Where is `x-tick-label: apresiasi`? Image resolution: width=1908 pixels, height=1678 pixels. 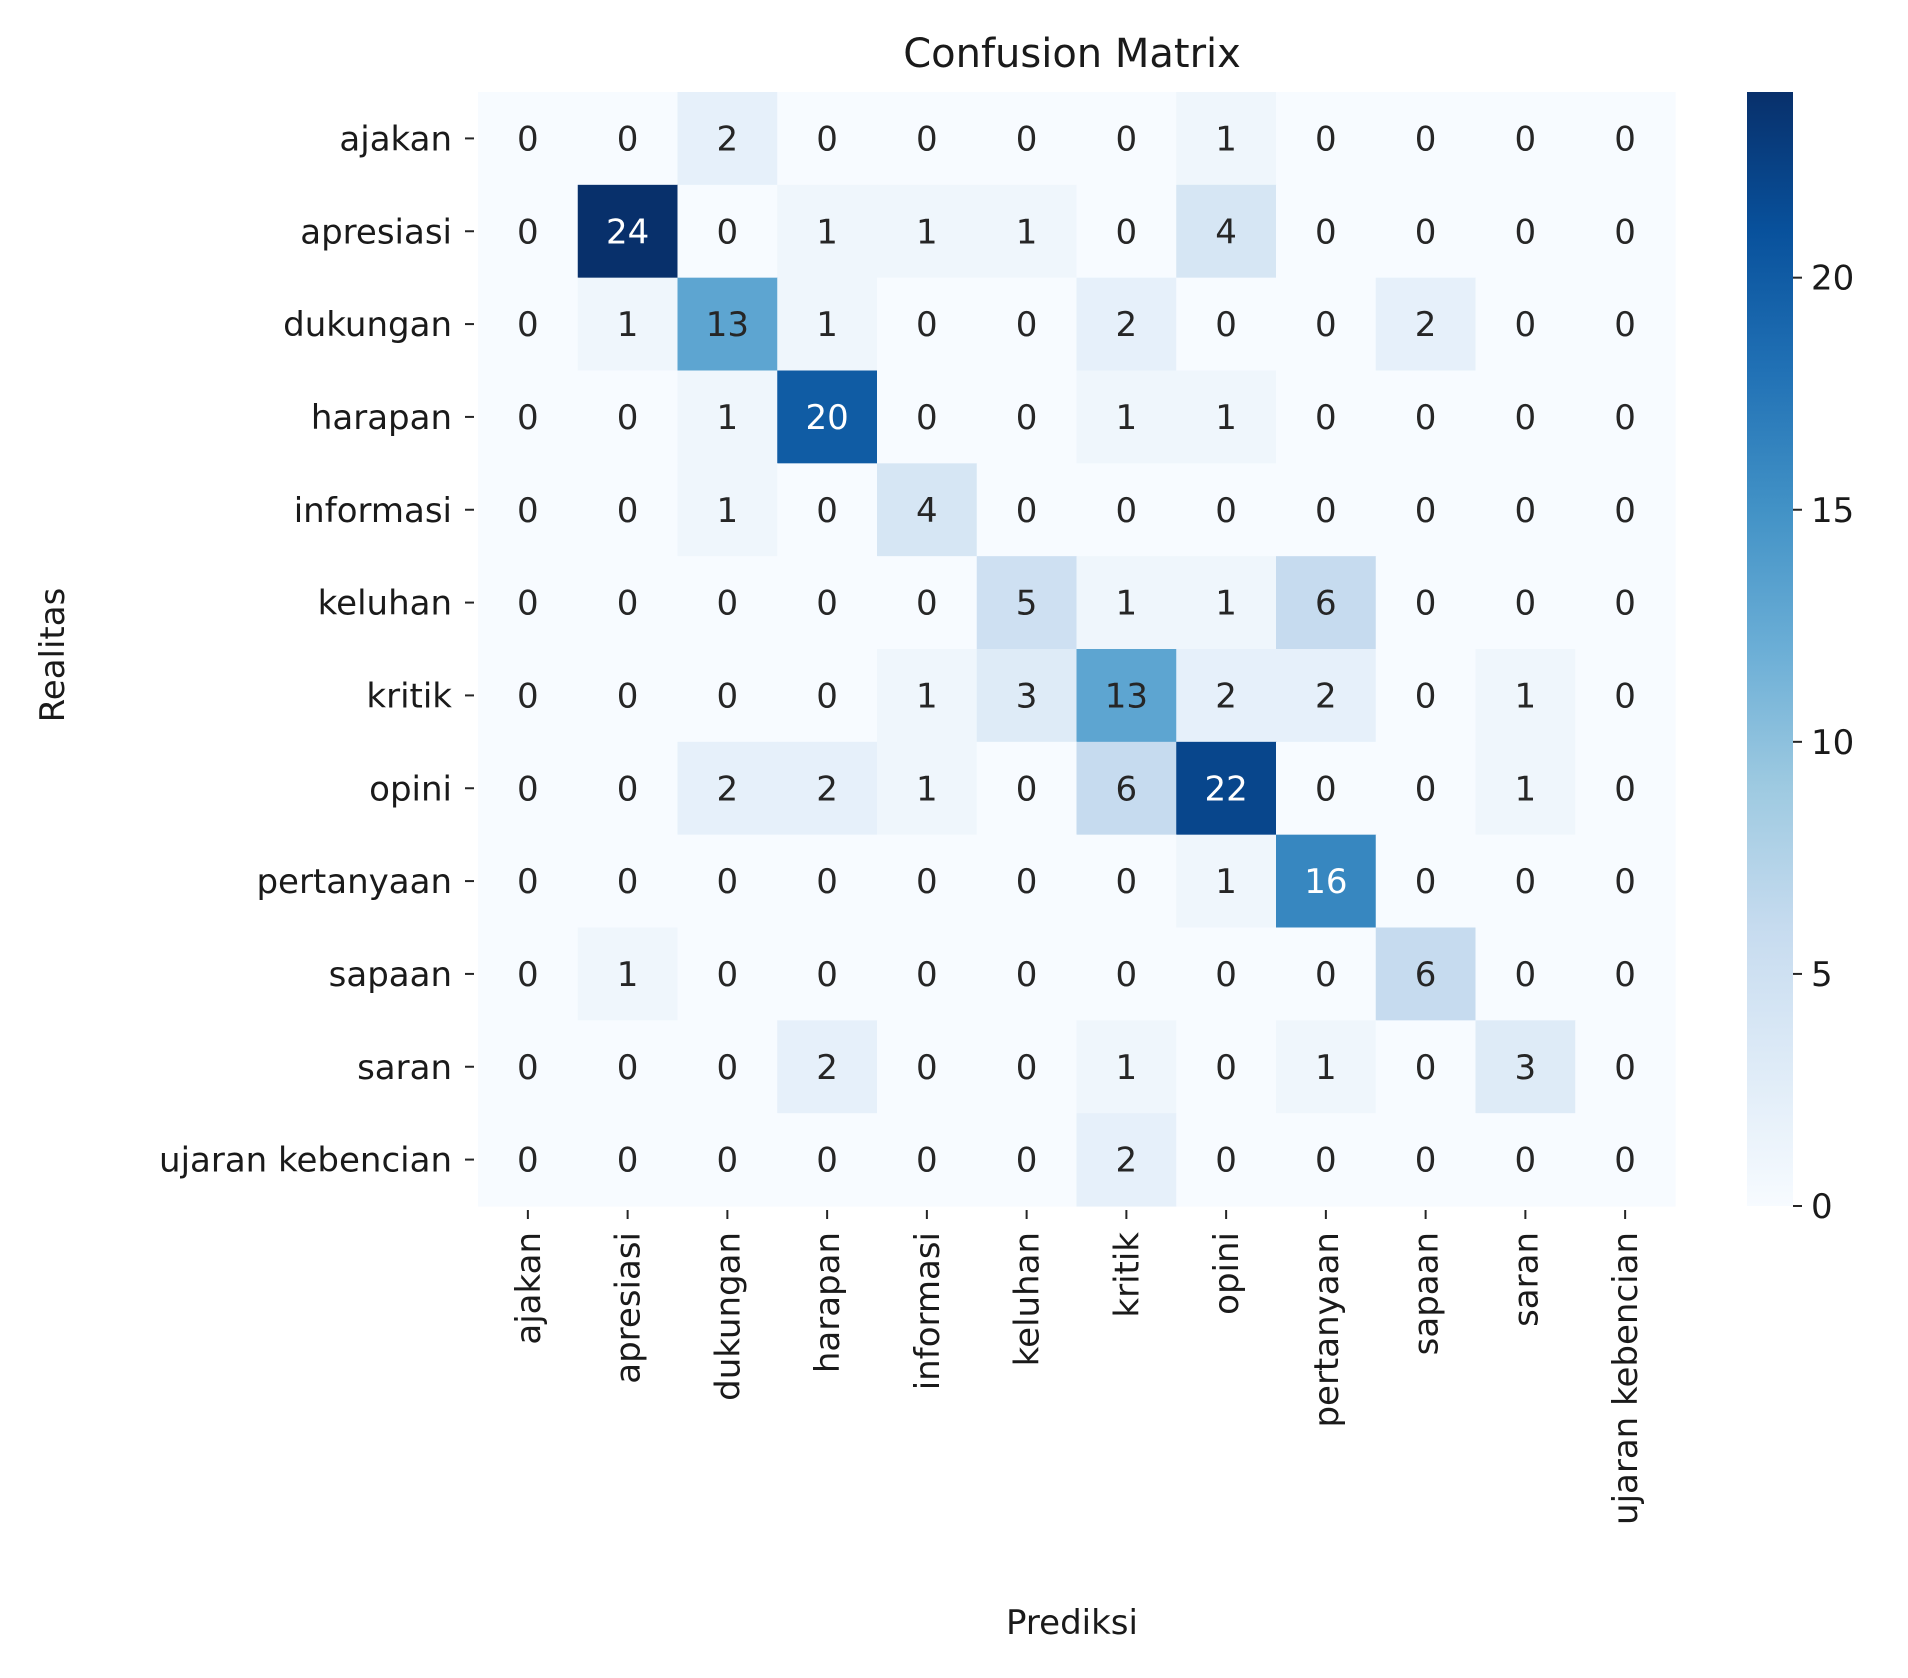
x-tick-label: apresiasi is located at coordinates (629, 1308).